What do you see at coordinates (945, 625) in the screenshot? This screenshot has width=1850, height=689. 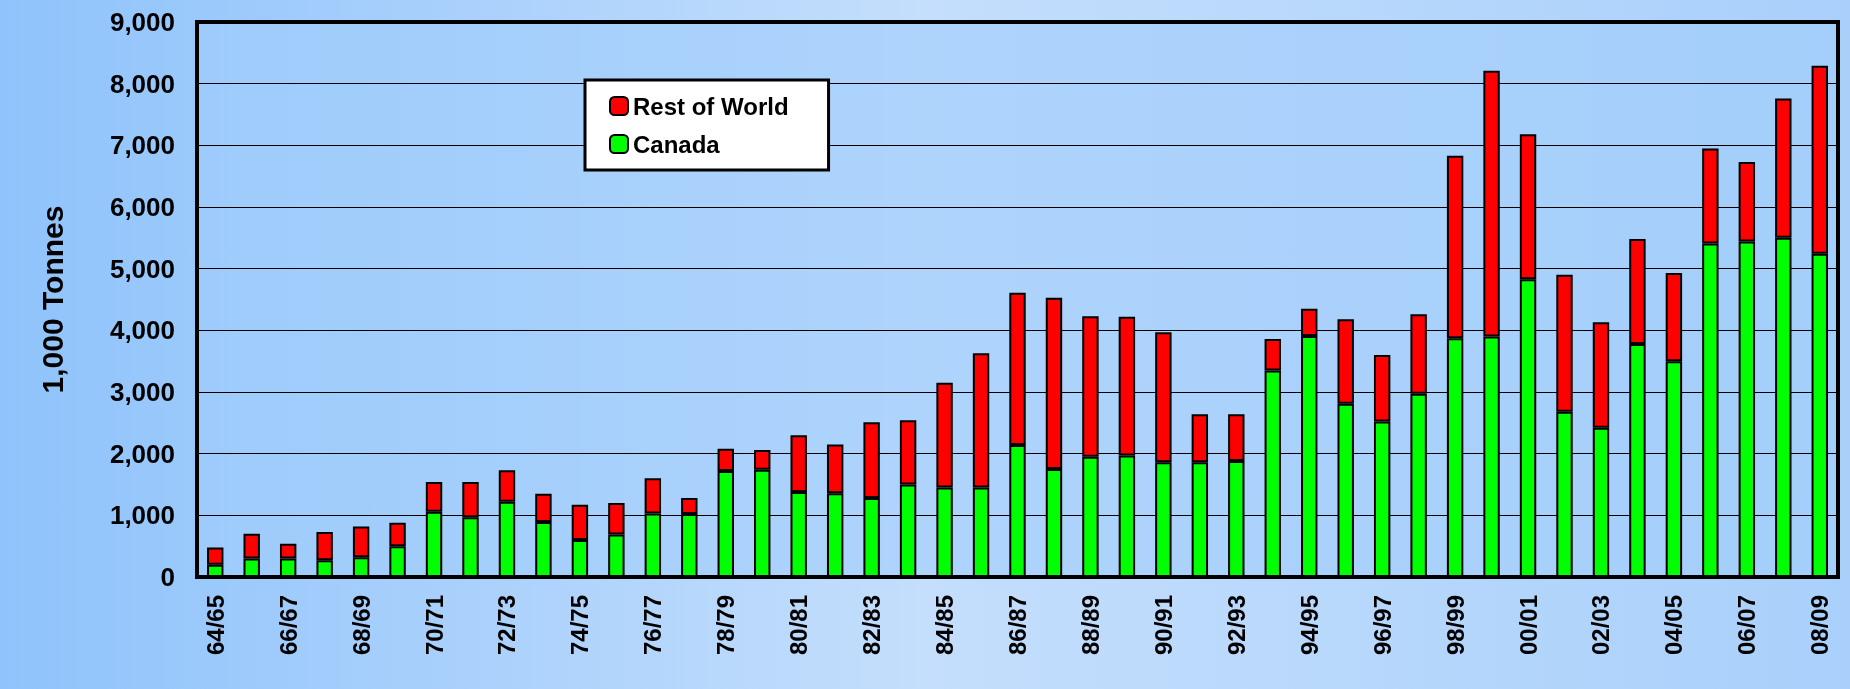 I see `x-tick-label: 84/85` at bounding box center [945, 625].